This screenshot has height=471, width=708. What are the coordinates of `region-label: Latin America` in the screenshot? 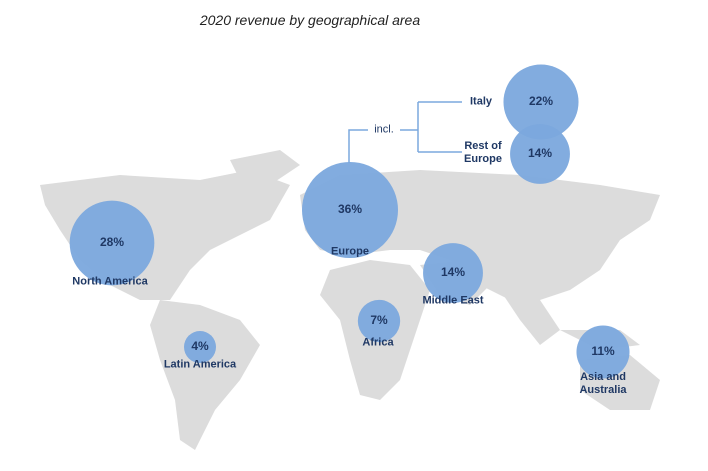 It's located at (200, 364).